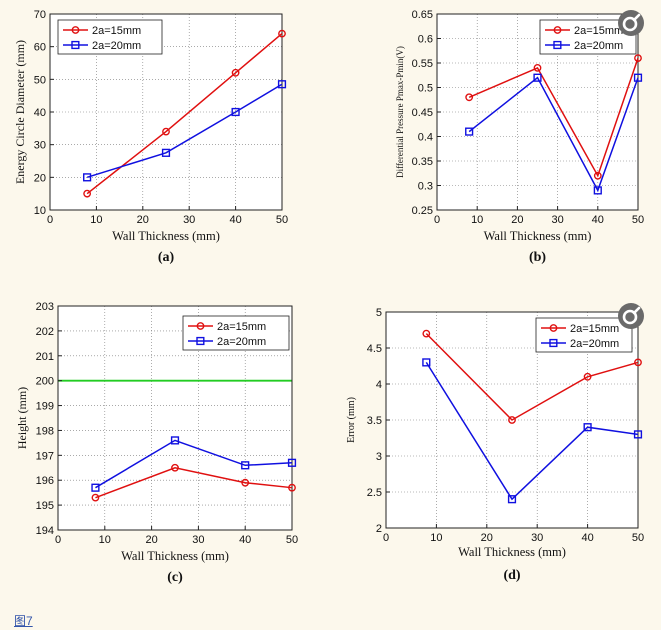 The width and height of the screenshot is (661, 630). Describe the element at coordinates (45, 506) in the screenshot. I see `y-tick-label: 195` at that location.